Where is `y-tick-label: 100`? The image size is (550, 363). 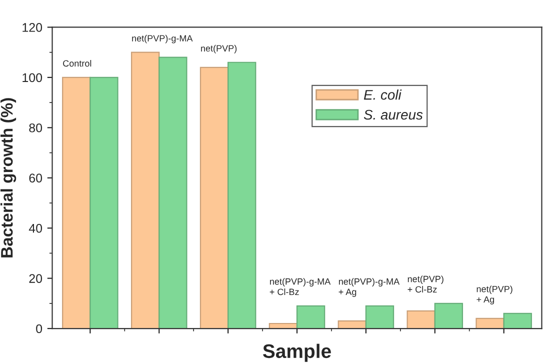
y-tick-label: 100 is located at coordinates (32, 77).